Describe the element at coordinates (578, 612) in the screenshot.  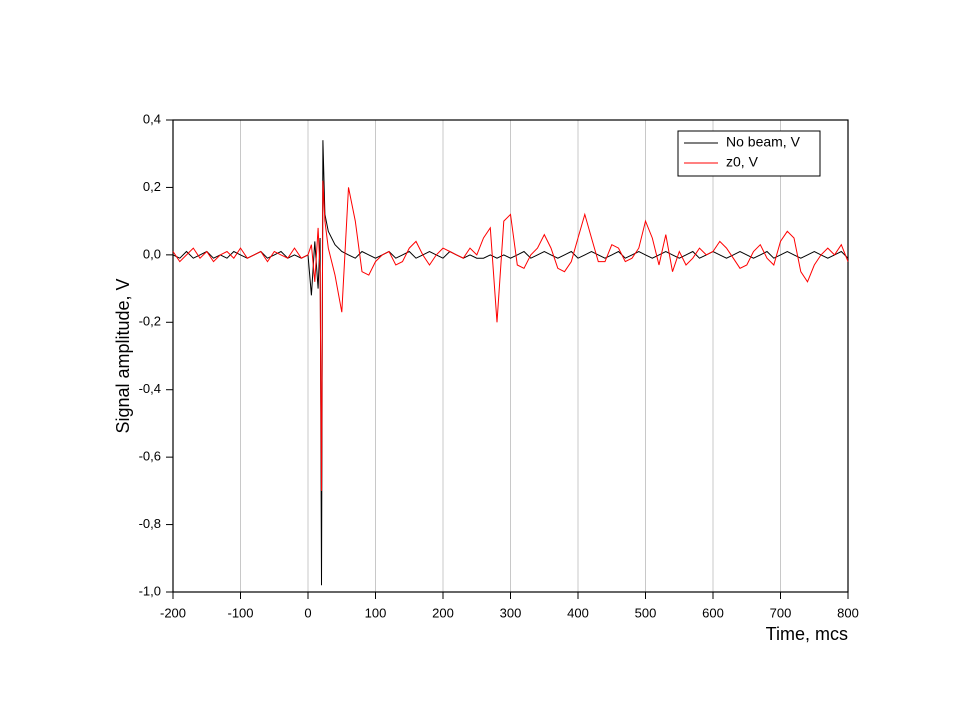
I see `x-tick-label: 400` at that location.